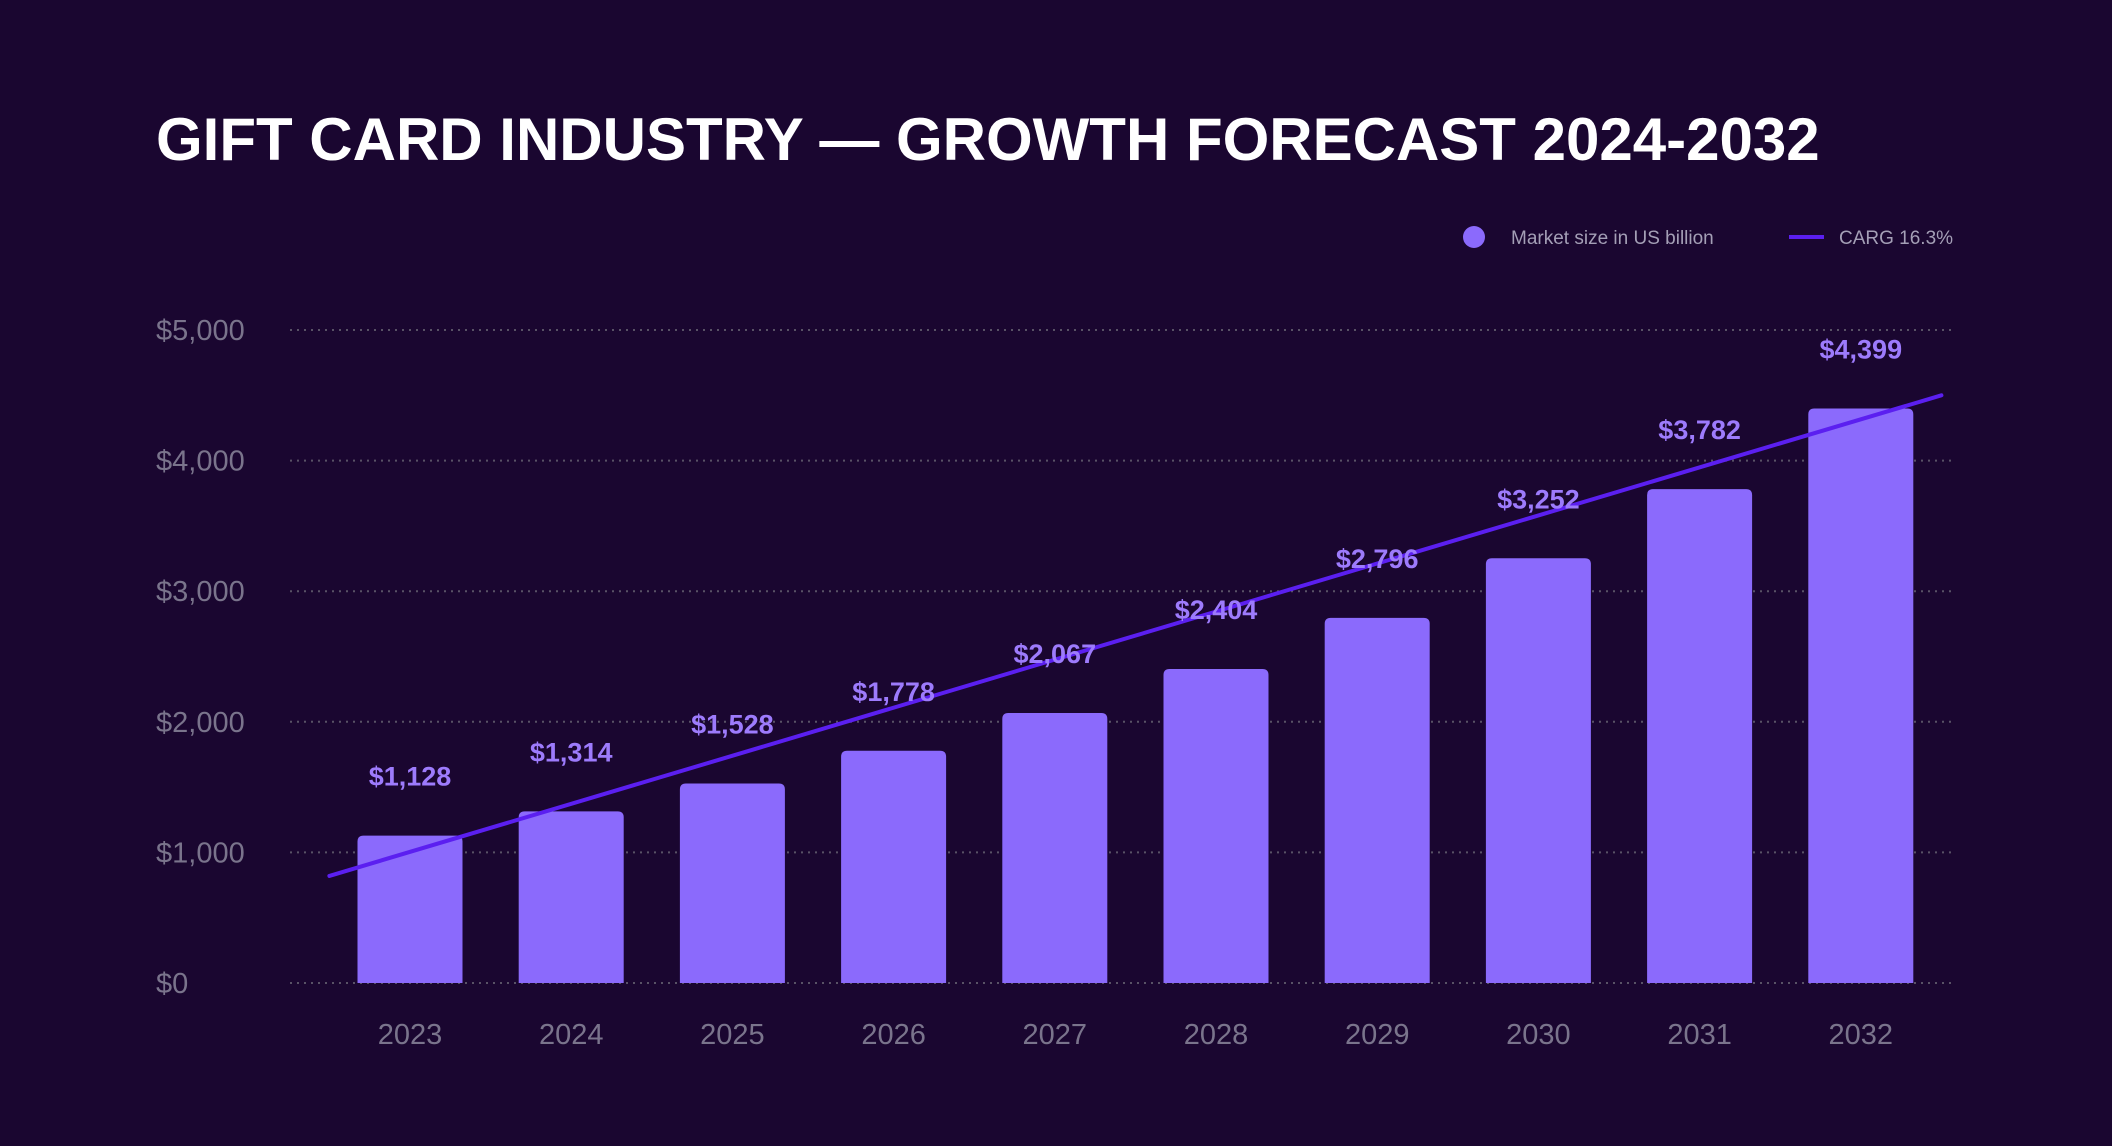 The image size is (2112, 1146). What do you see at coordinates (410, 777) in the screenshot?
I see `data-label: $1,128` at bounding box center [410, 777].